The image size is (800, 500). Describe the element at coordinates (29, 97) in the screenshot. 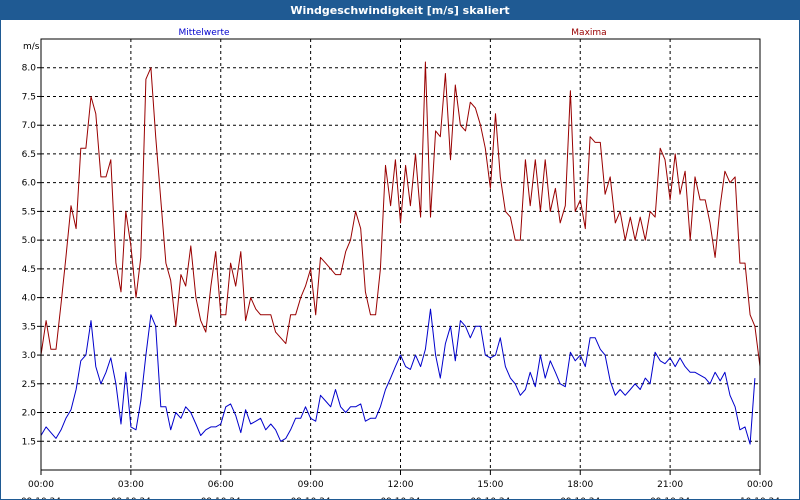

I see `y-tick-label: 7.5` at that location.